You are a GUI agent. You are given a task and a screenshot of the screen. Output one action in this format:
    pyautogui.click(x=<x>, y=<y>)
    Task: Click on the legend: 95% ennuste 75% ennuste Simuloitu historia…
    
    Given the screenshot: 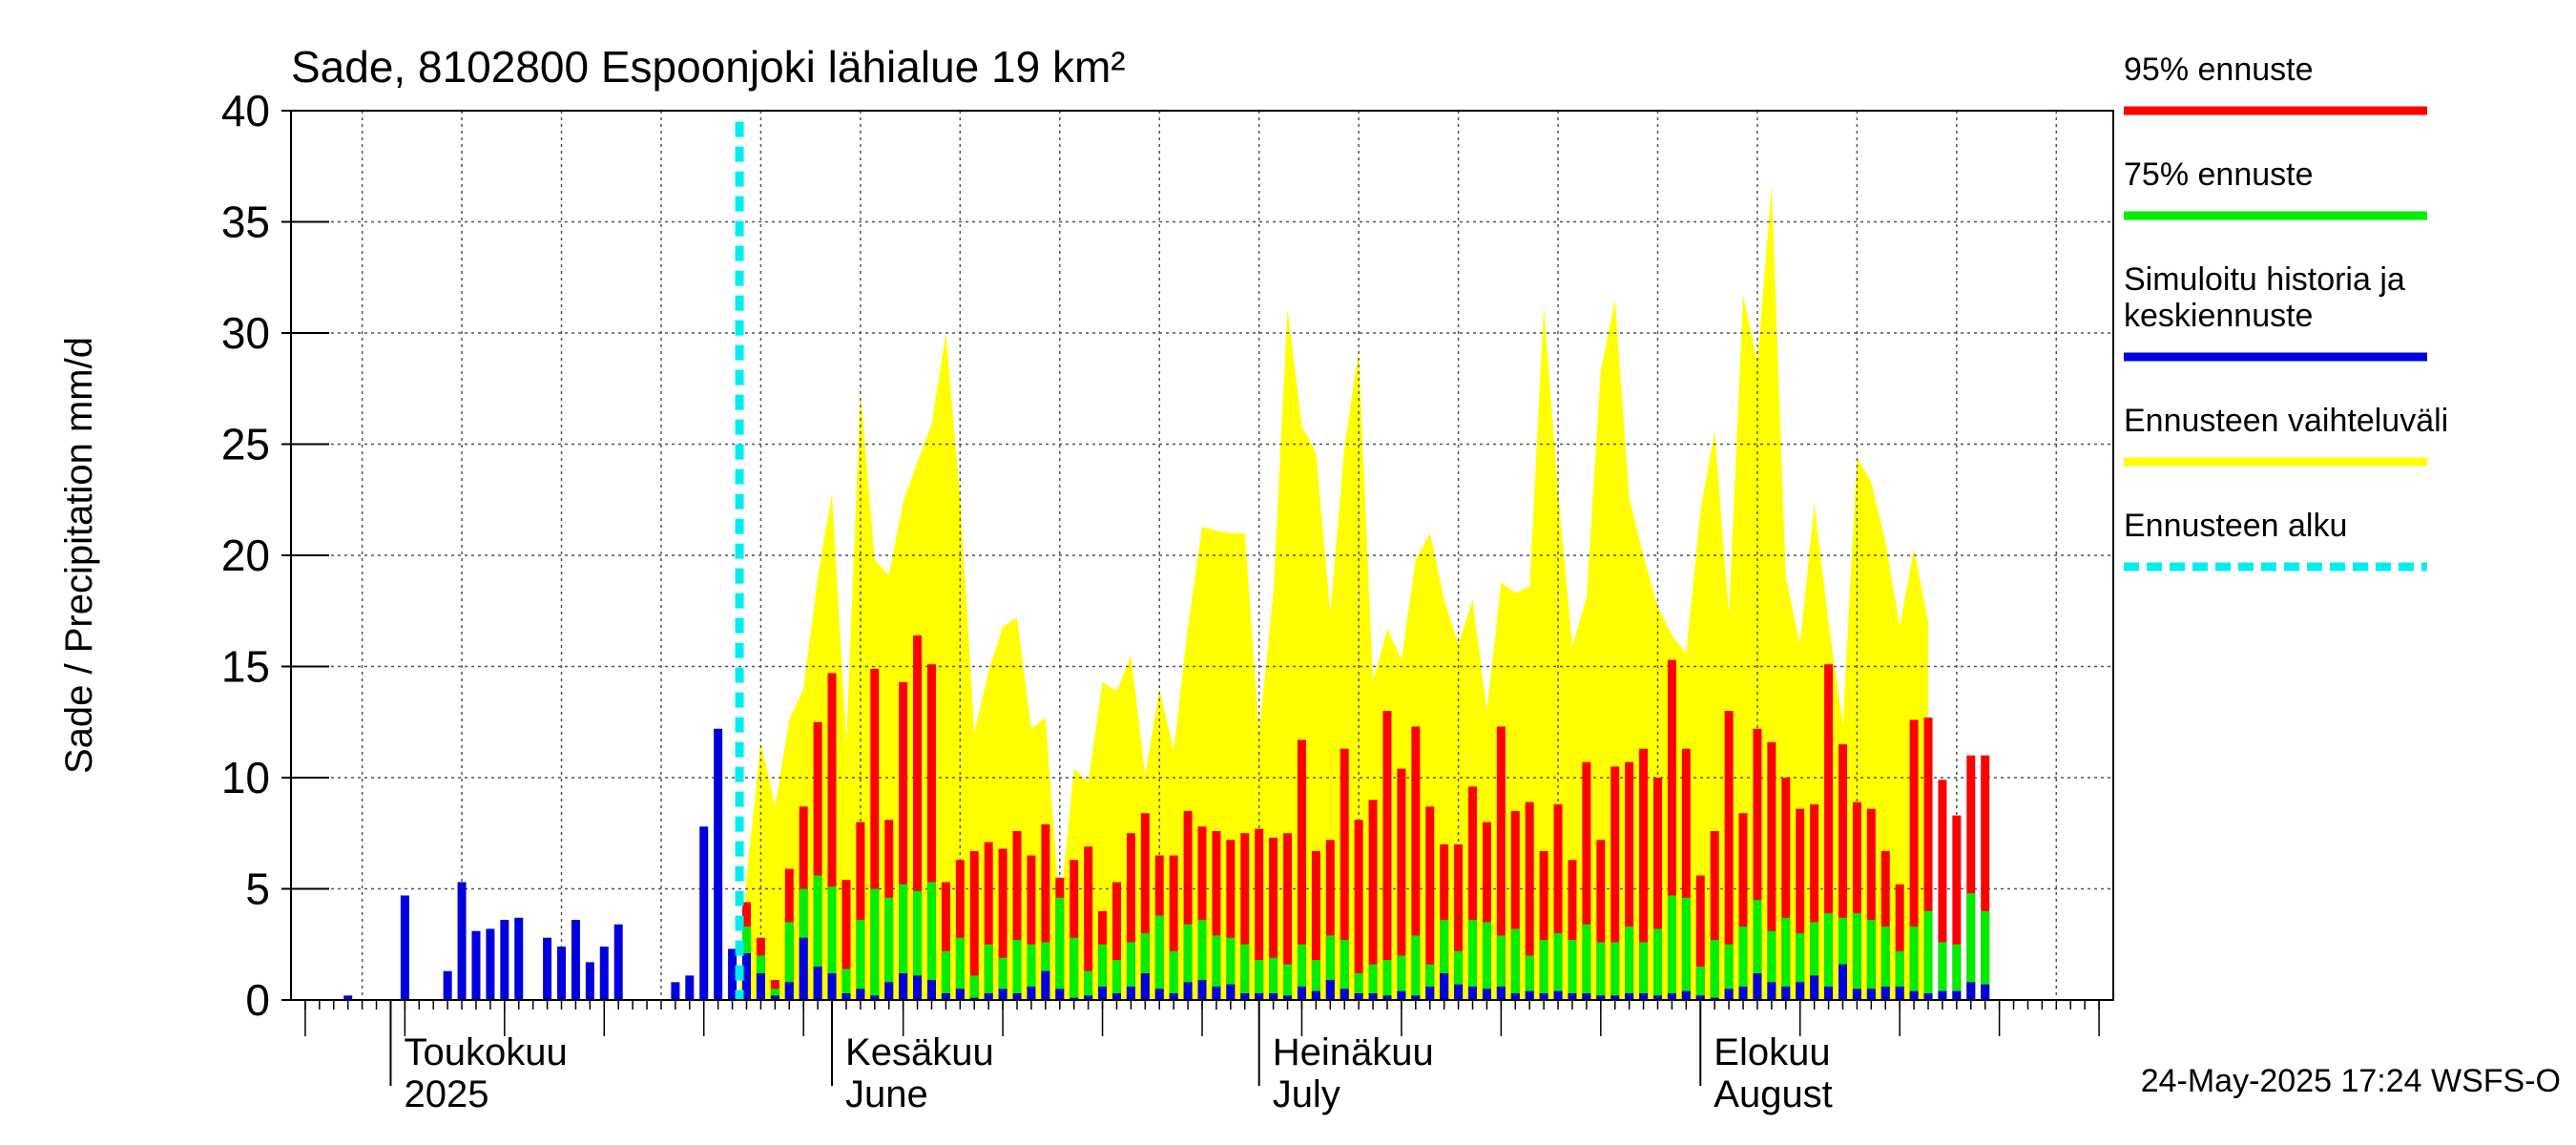 What is the action you would take?
    pyautogui.click(x=2286, y=312)
    